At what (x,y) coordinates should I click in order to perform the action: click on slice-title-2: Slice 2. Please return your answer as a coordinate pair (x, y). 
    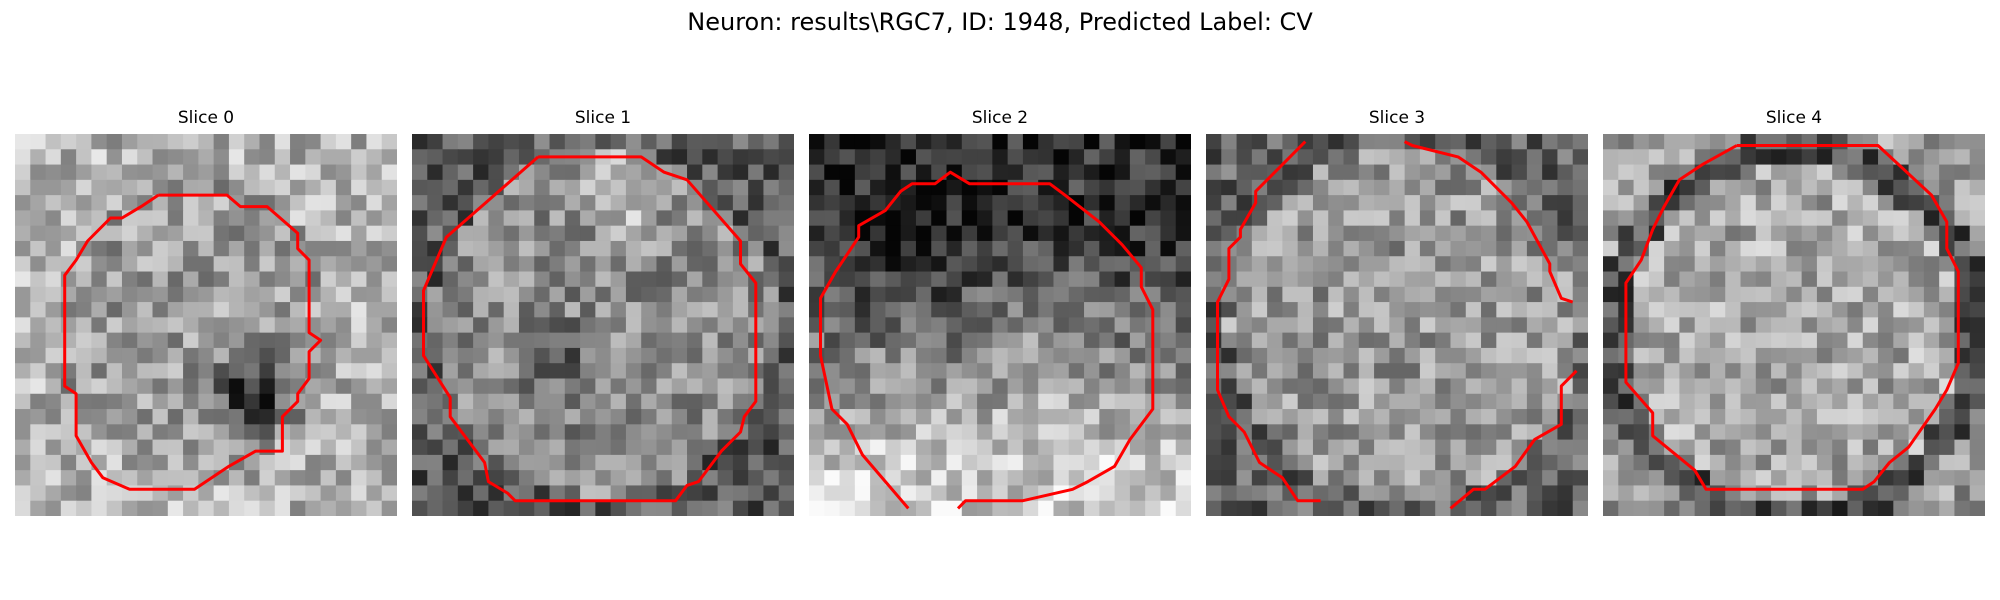
    Looking at the image, I should click on (1000, 118).